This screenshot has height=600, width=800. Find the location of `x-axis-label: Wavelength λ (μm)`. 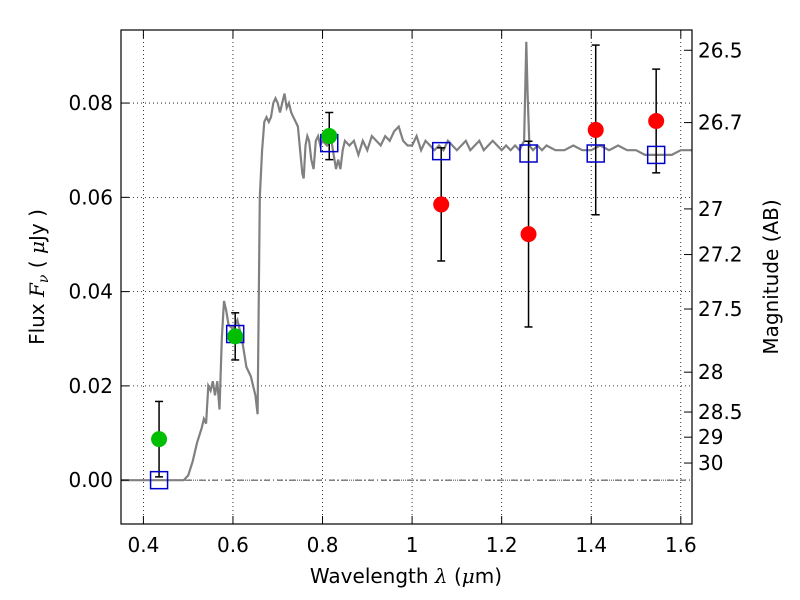

x-axis-label: Wavelength λ (μm) is located at coordinates (406, 576).